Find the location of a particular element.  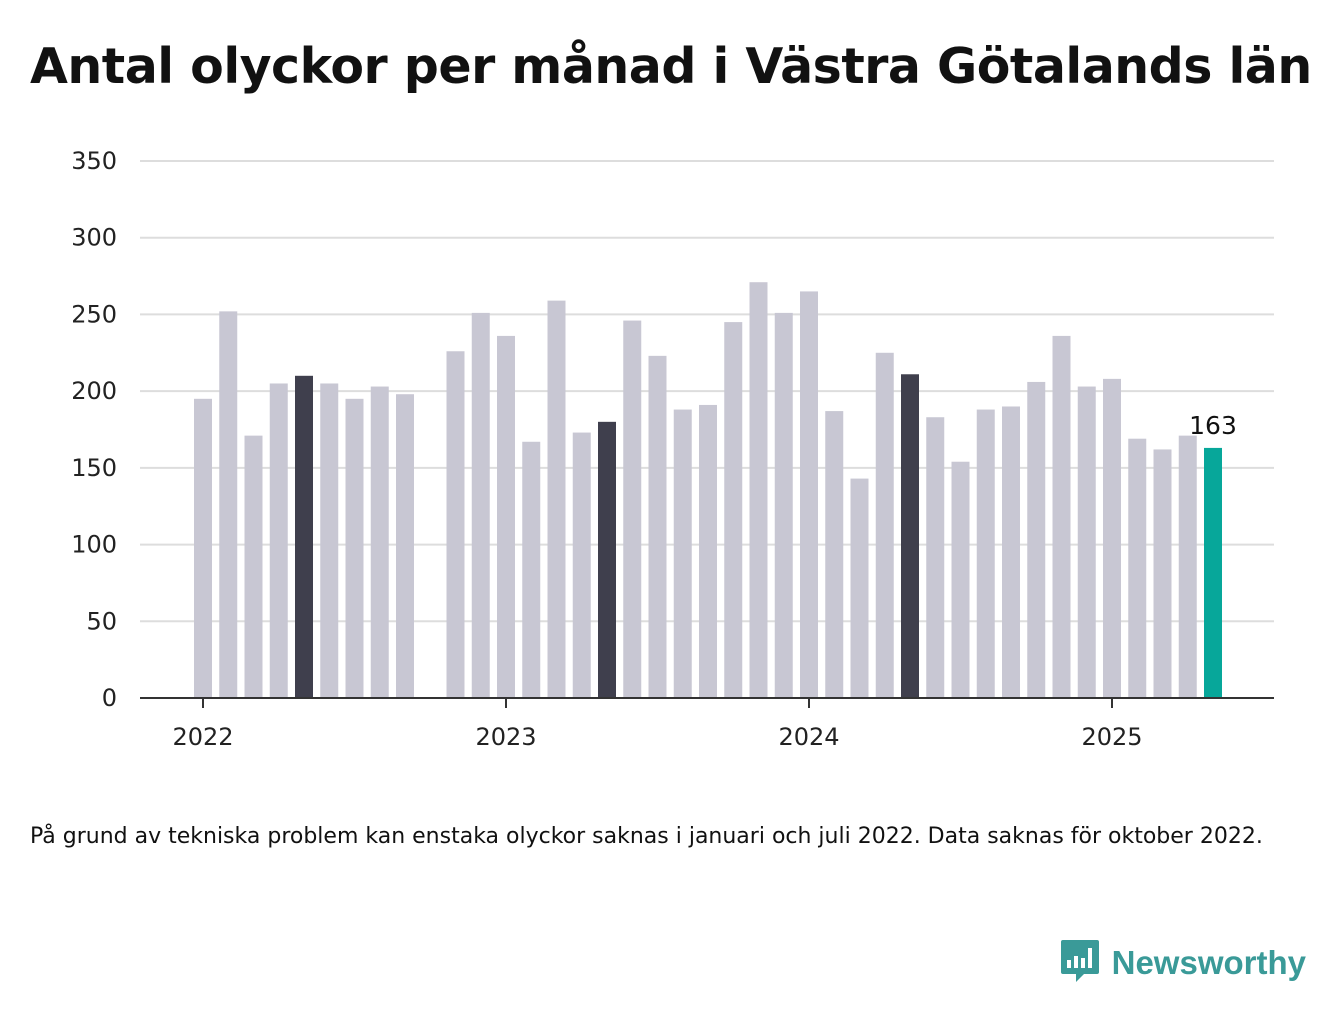

brand-name: Newsworthy is located at coordinates (1208, 962).